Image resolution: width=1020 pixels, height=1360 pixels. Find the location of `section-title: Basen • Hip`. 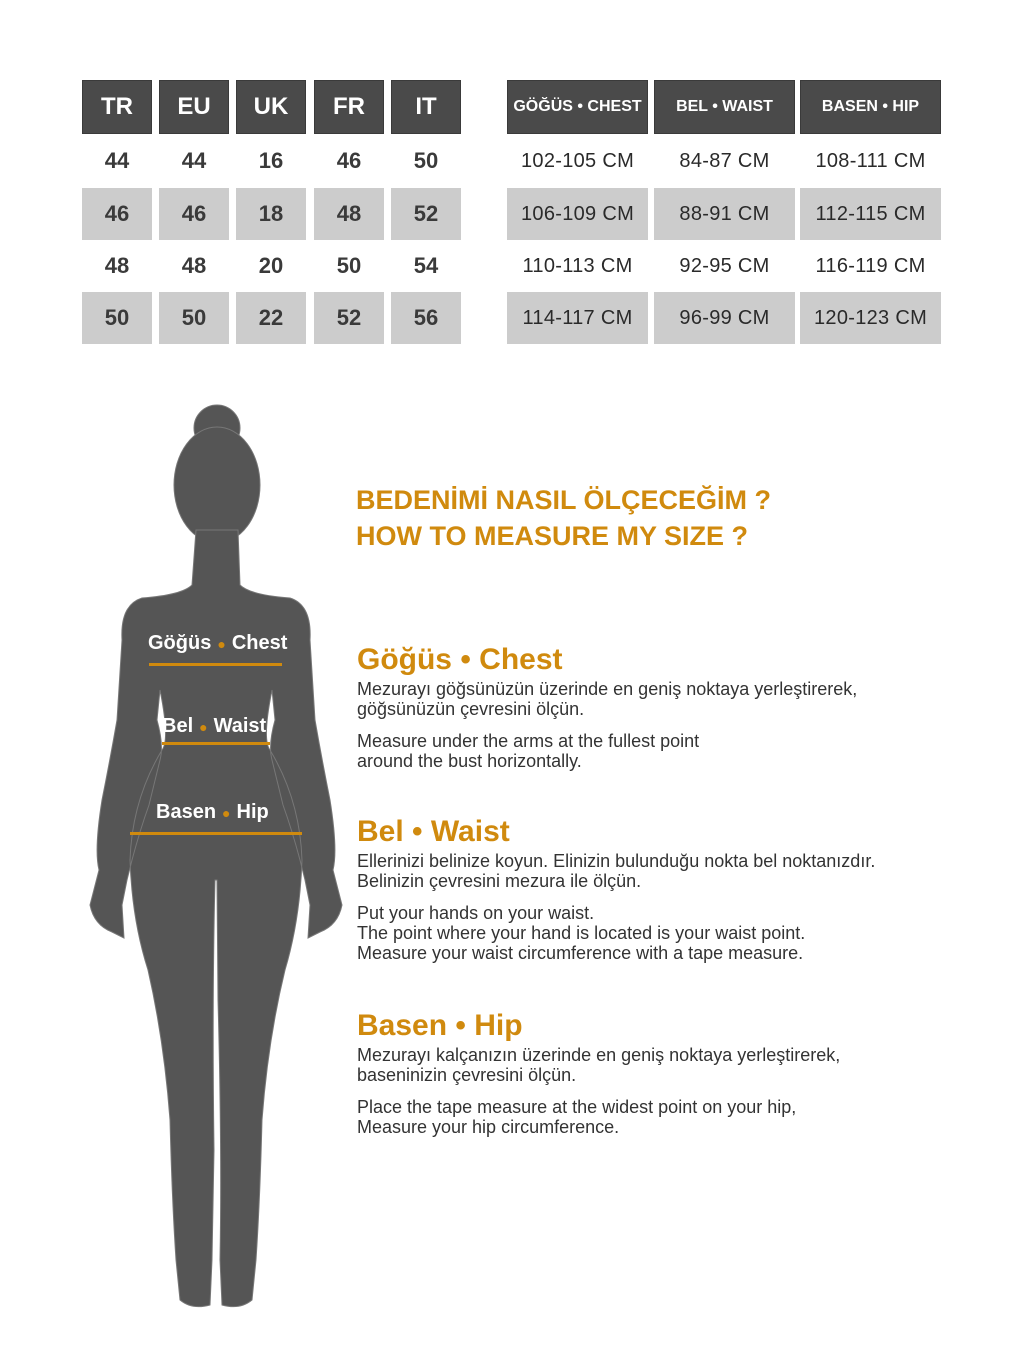

section-title: Basen • Hip is located at coordinates (440, 1025).